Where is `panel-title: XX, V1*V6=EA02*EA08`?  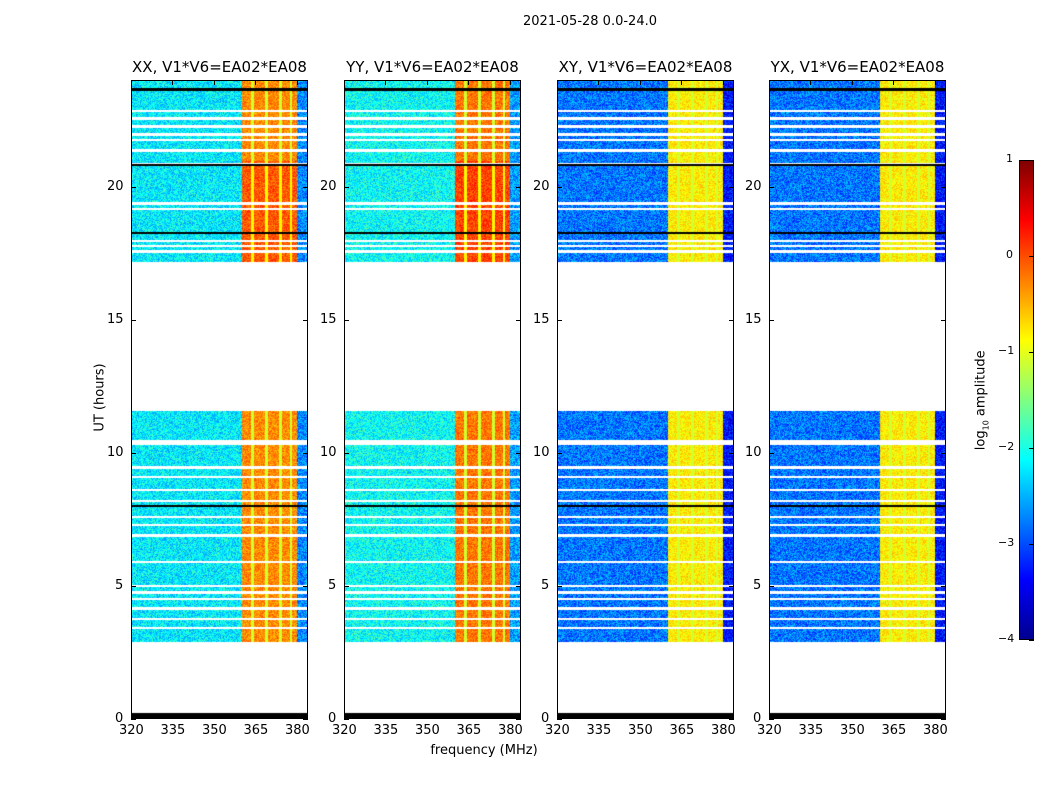
panel-title: XX, V1*V6=EA02*EA08 is located at coordinates (219, 67).